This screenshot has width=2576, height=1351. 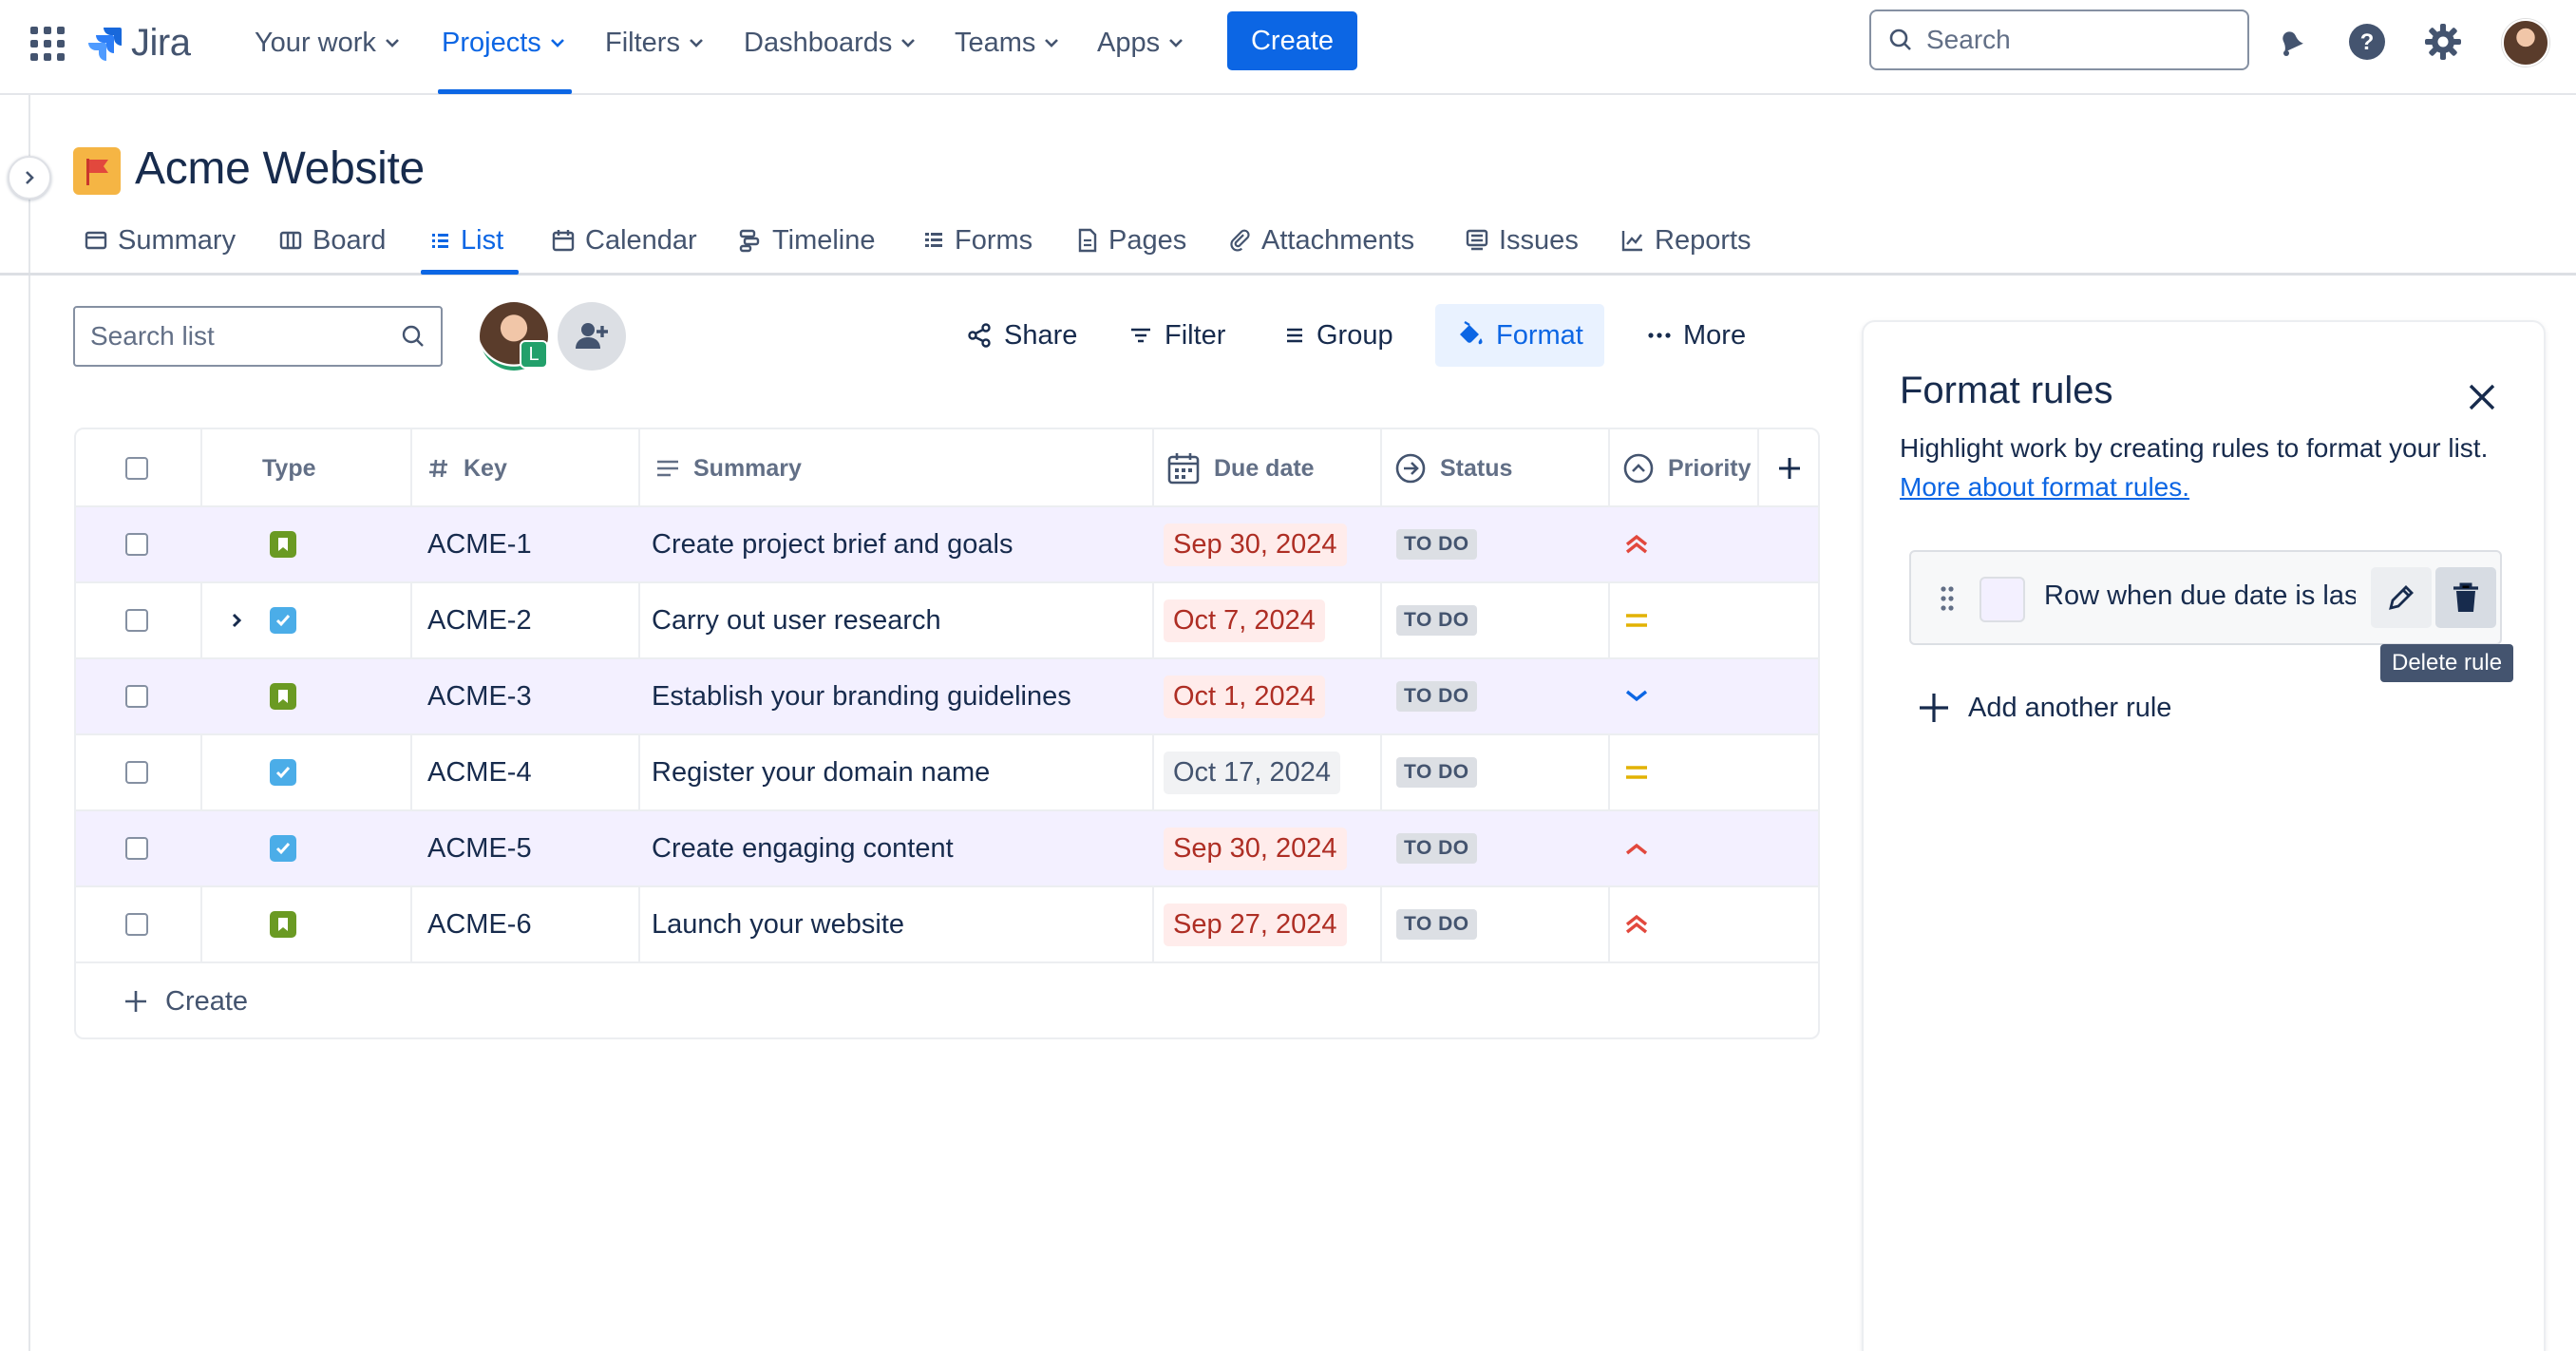 I want to click on app-switcher-icon, so click(x=47, y=44).